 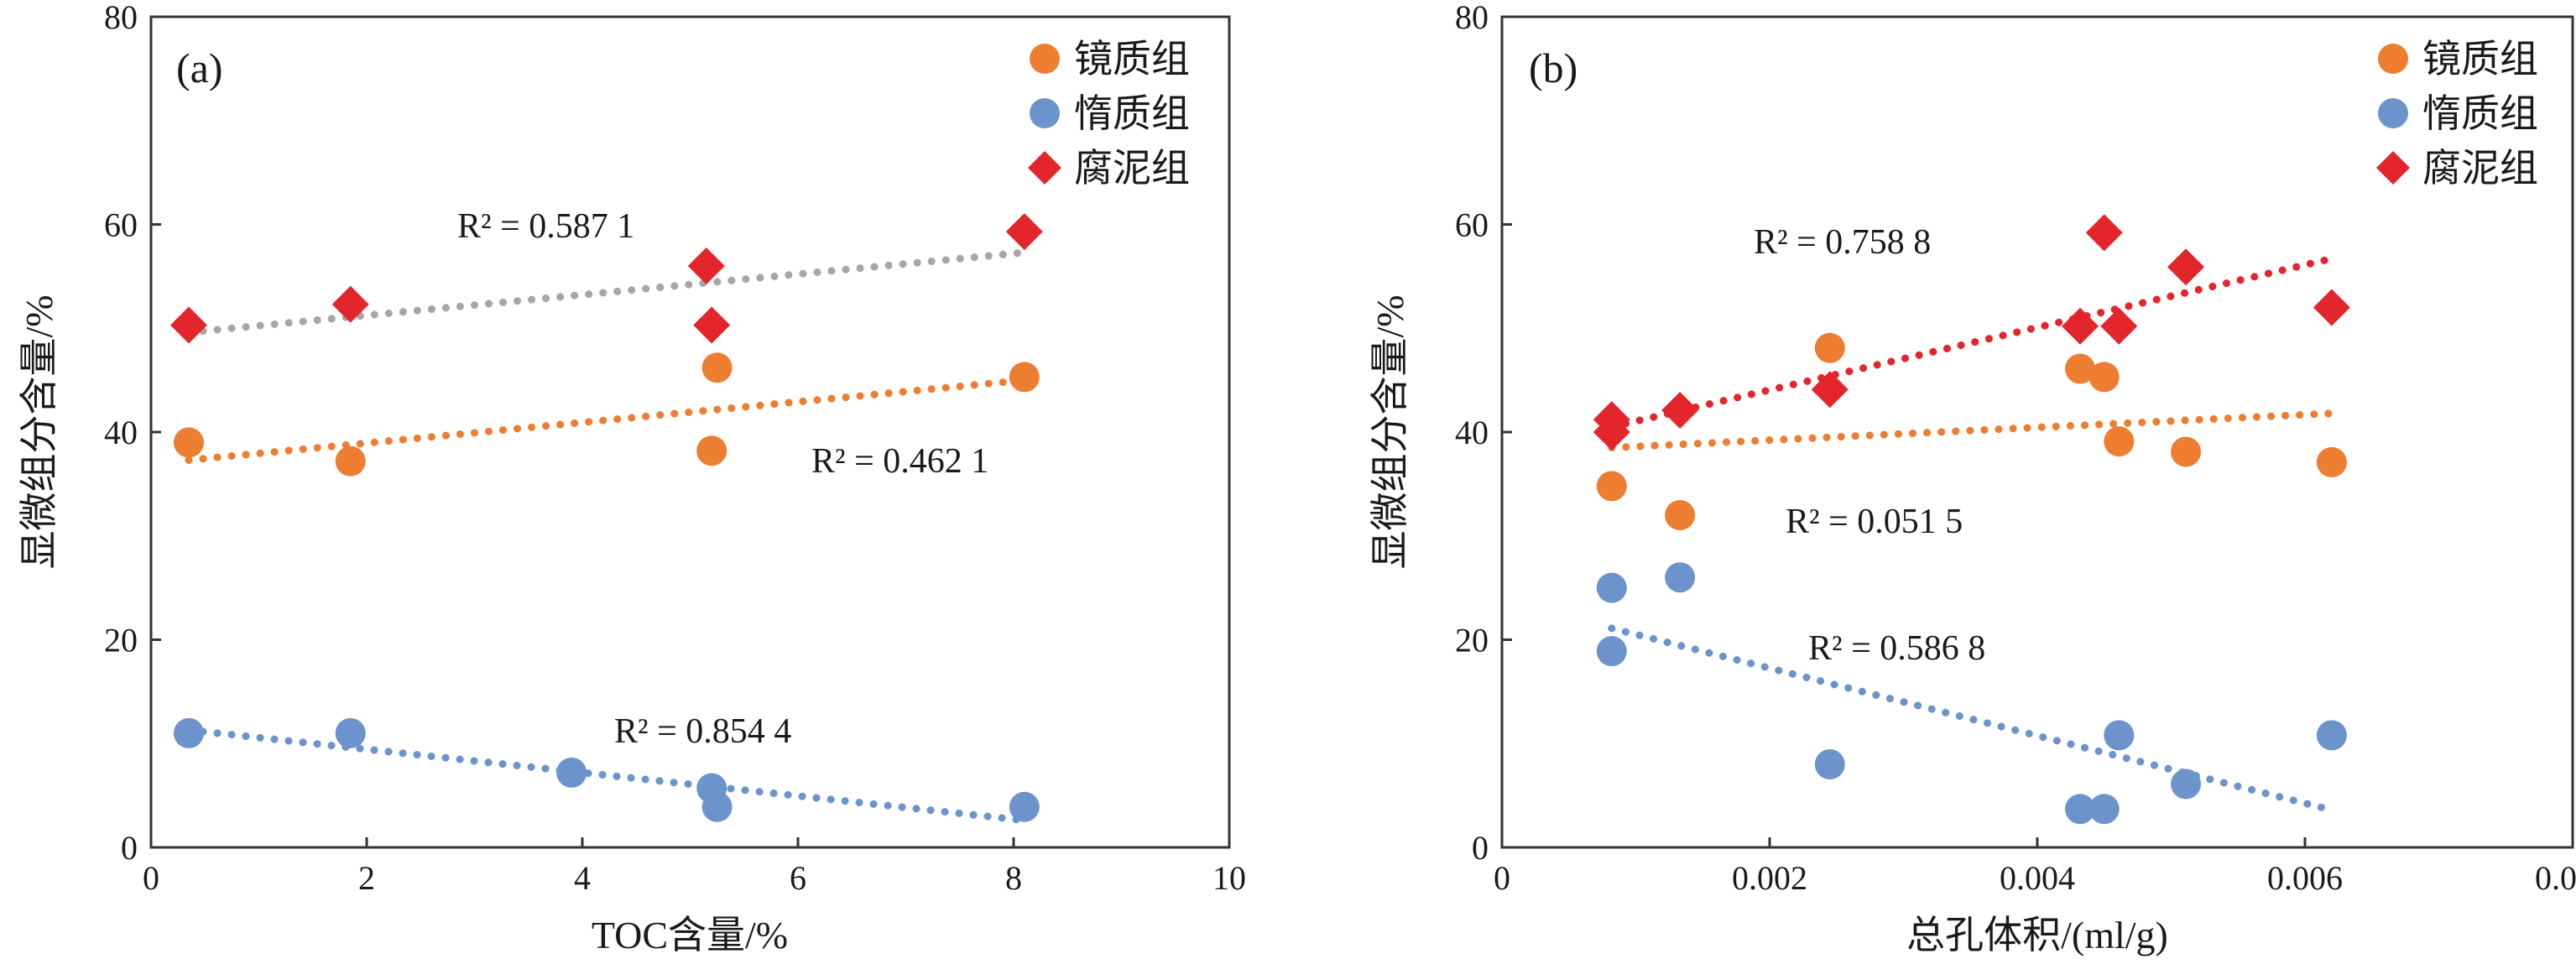 What do you see at coordinates (121, 640) in the screenshot?
I see `y-tick-label-a: 20` at bounding box center [121, 640].